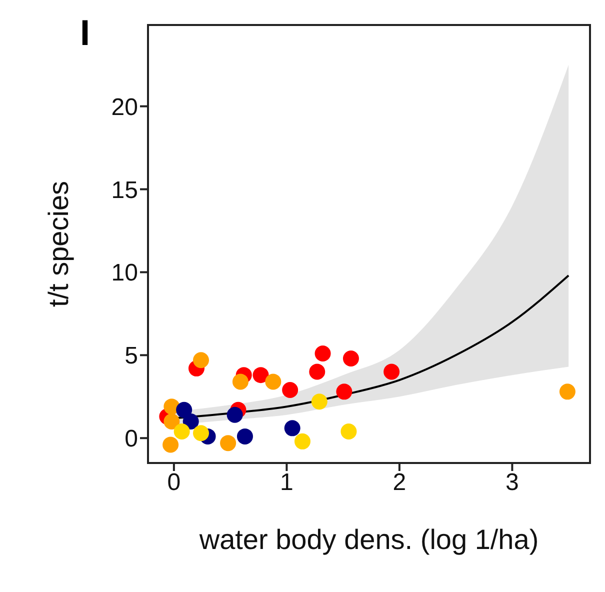  Describe the element at coordinates (512, 482) in the screenshot. I see `x-tick-label: 3` at that location.